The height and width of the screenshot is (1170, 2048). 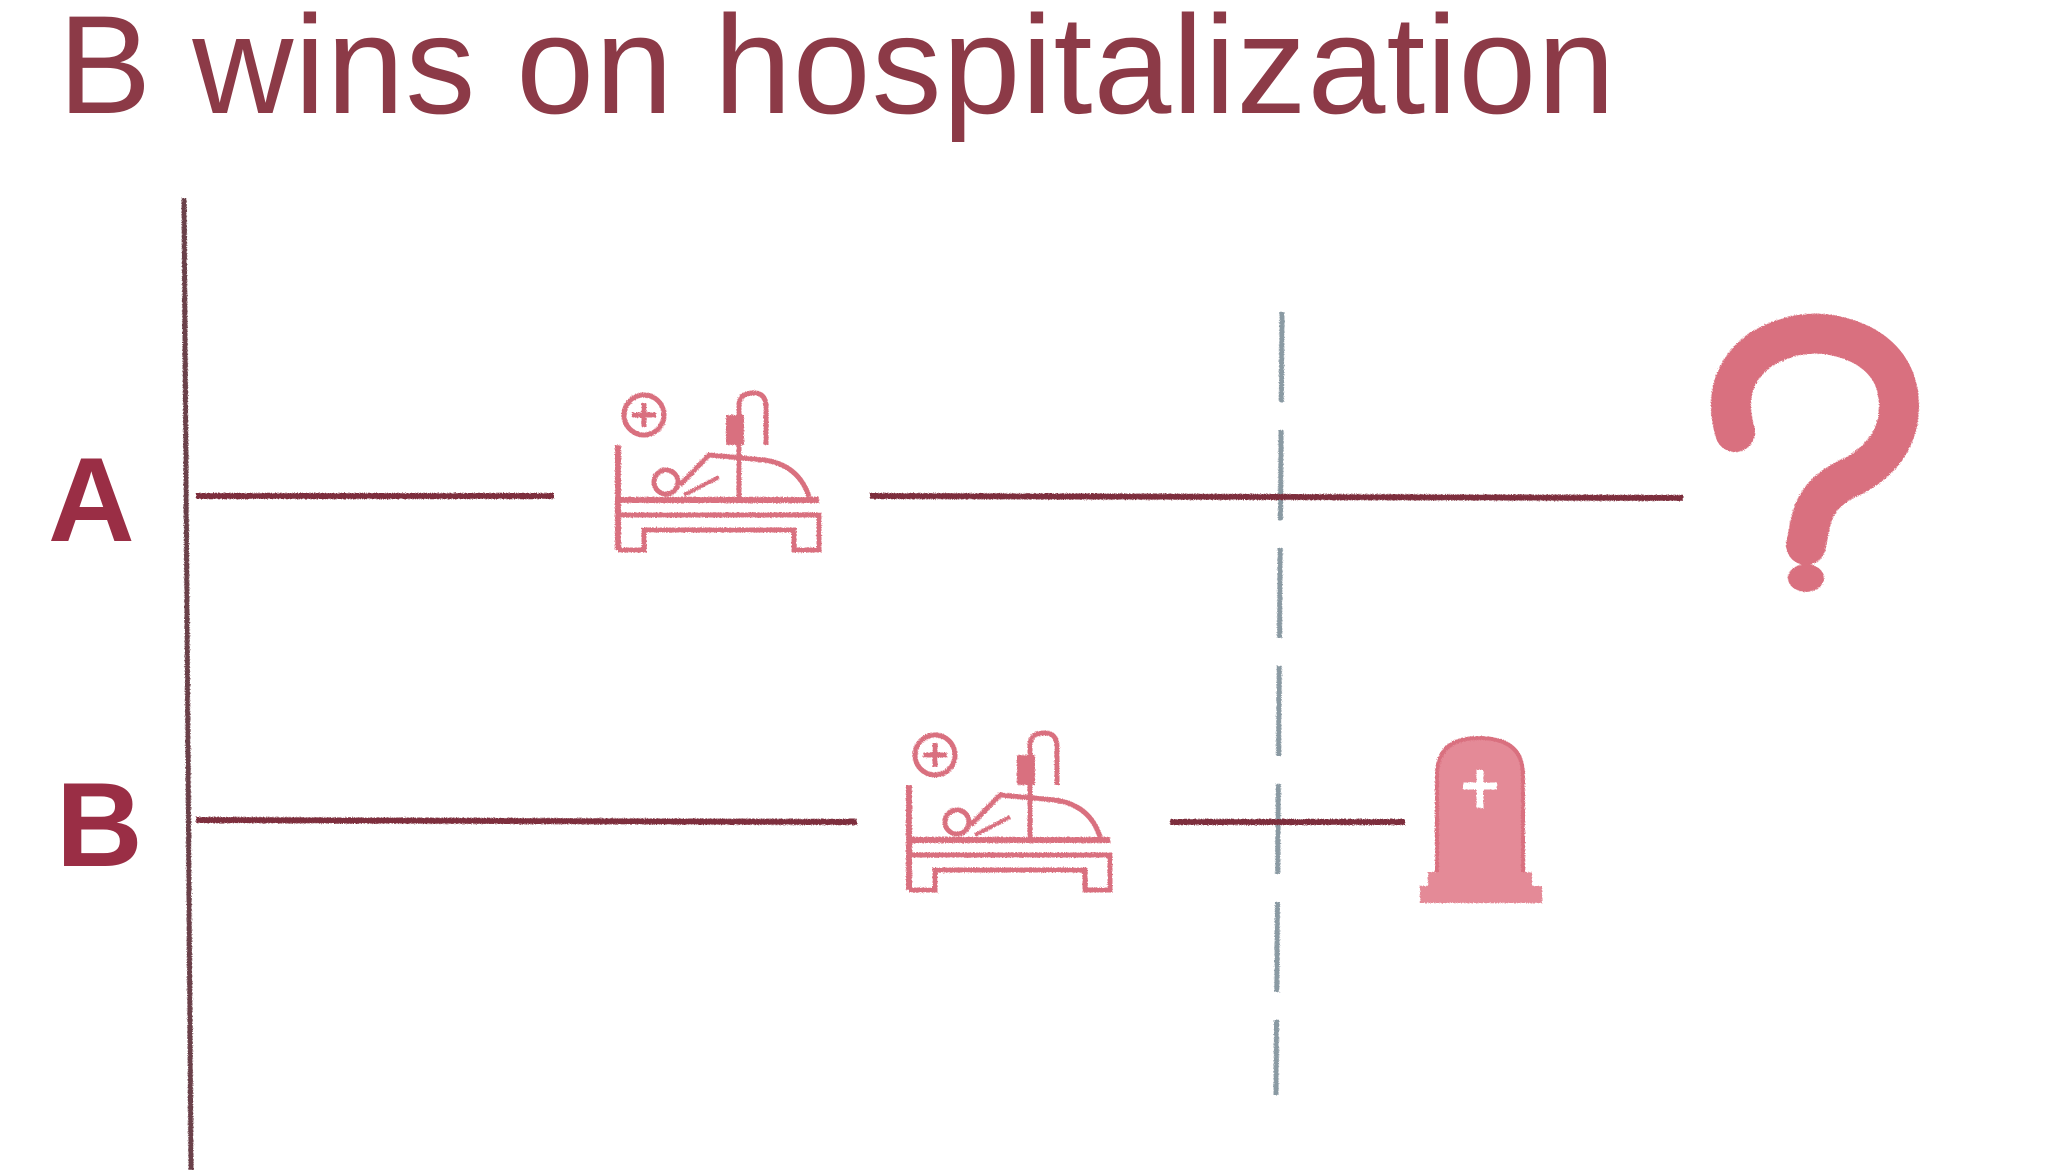 What do you see at coordinates (1814, 452) in the screenshot?
I see `question-mark-icon` at bounding box center [1814, 452].